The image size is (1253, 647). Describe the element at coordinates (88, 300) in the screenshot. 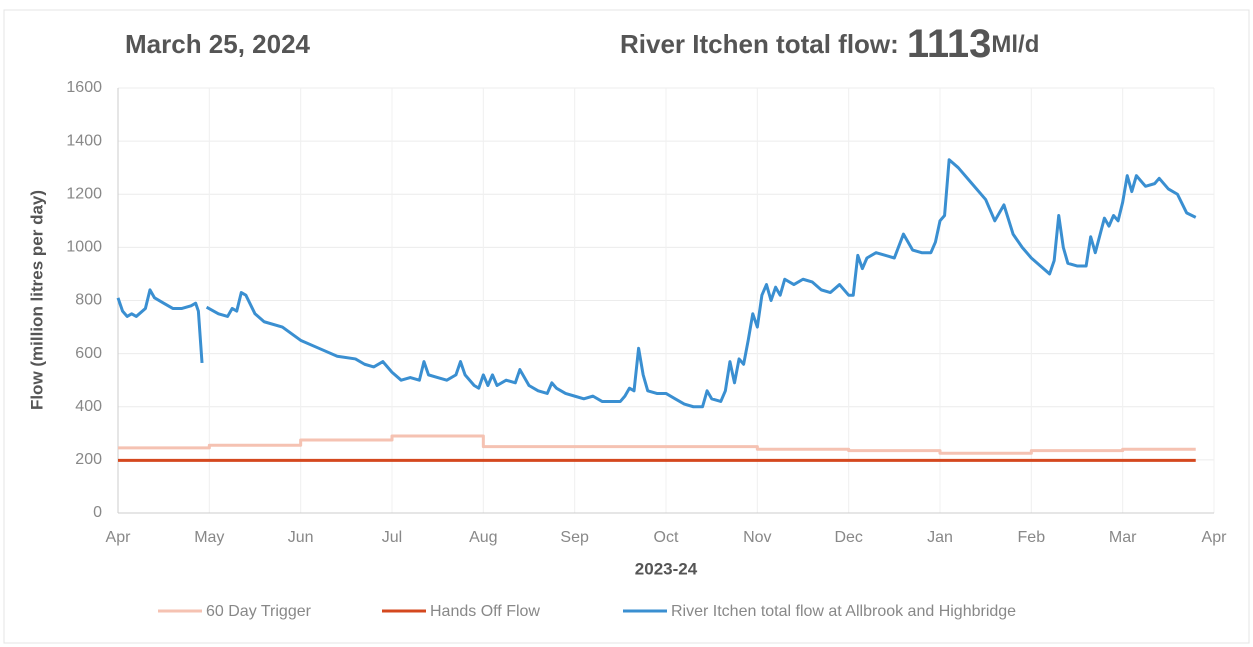

I see `y-tick-label: 800` at that location.